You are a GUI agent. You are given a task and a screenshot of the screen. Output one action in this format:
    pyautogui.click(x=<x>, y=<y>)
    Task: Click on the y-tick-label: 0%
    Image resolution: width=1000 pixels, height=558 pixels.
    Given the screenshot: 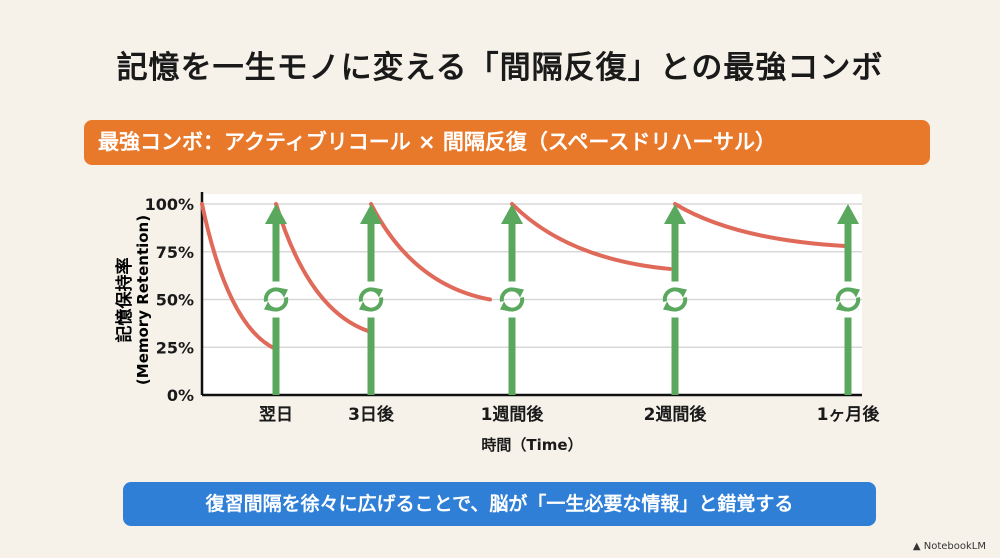 What is the action you would take?
    pyautogui.click(x=180, y=395)
    